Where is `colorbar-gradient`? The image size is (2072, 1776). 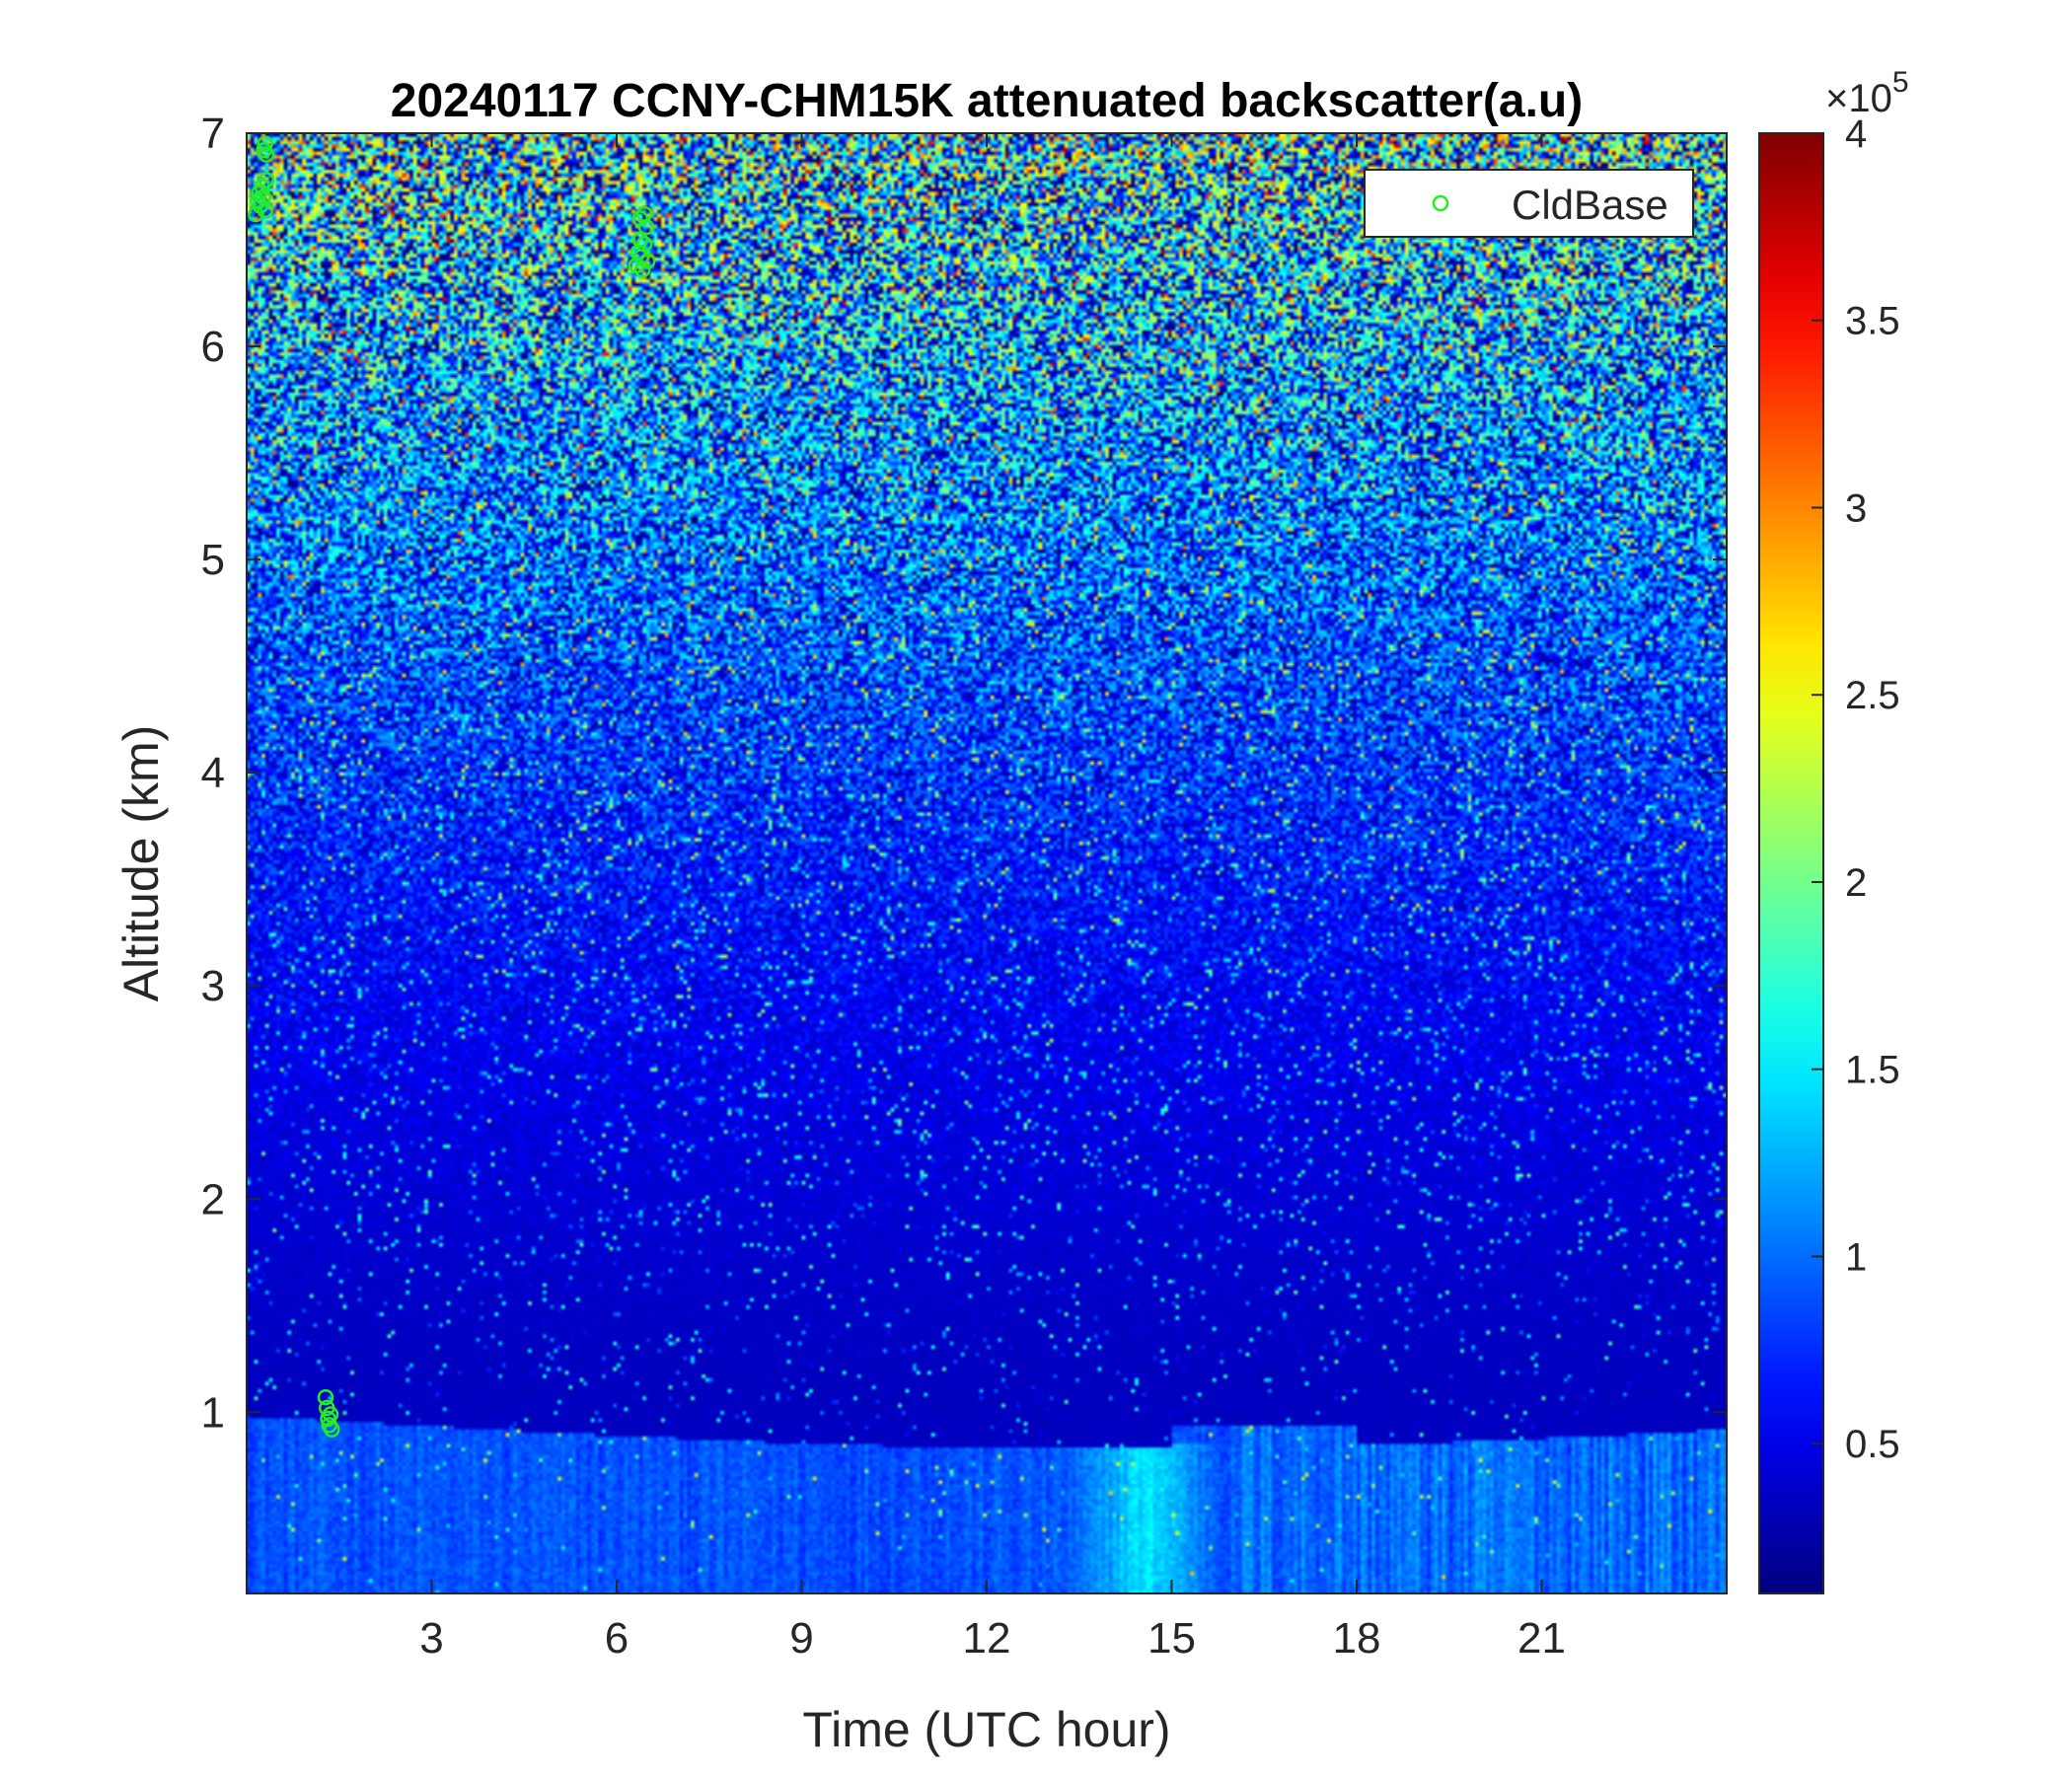 colorbar-gradient is located at coordinates (1791, 863).